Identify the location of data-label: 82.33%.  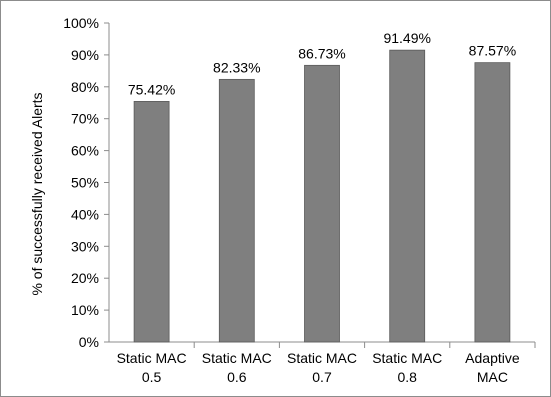
(236, 67).